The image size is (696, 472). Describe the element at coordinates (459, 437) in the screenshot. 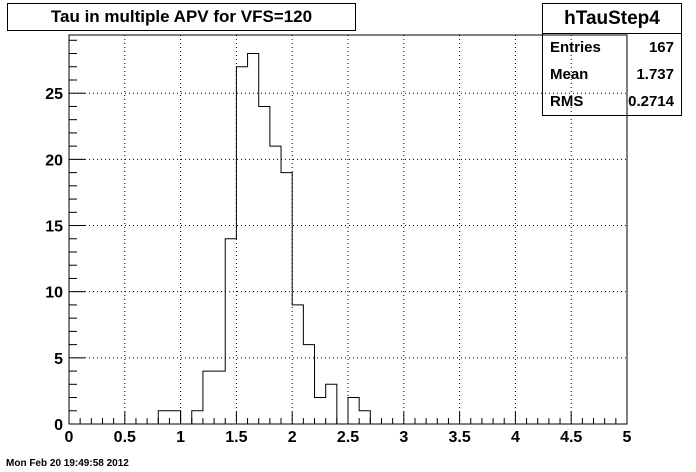

I see `x-tick-label: 3.5` at that location.